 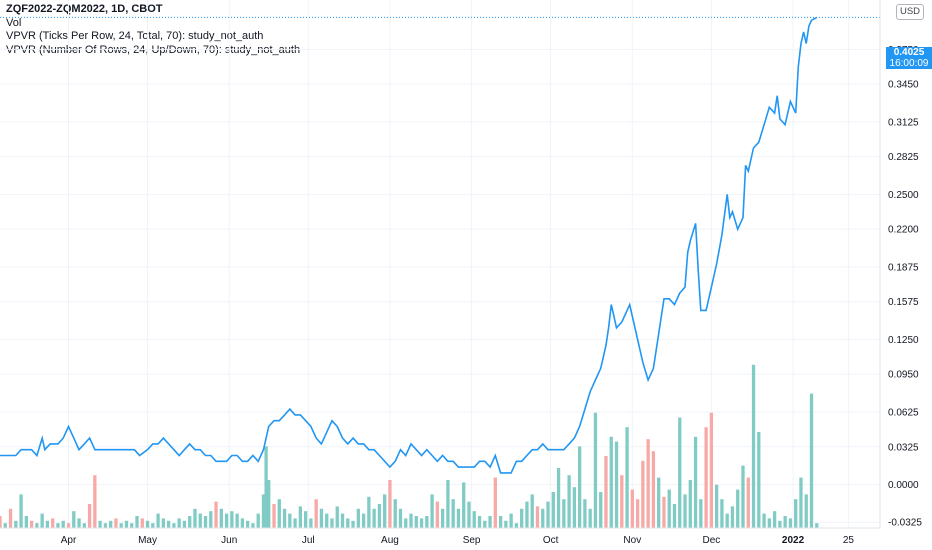 I want to click on price-tick-label: 0.0625, so click(x=903, y=412).